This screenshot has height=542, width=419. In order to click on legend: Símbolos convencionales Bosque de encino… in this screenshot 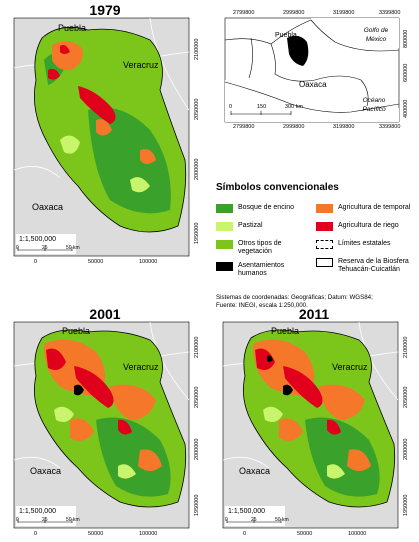, I will do `click(316, 237)`.